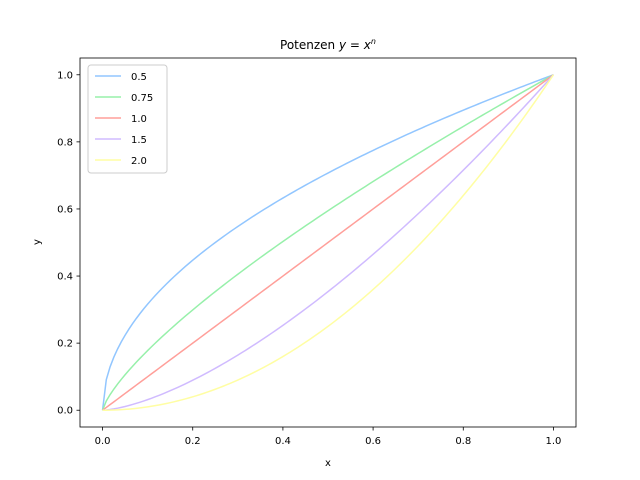 This screenshot has width=640, height=480. What do you see at coordinates (68, 243) in the screenshot?
I see `y-axis-ticks: 0.0 0.2 0.4 0.6 0.8 1.0` at bounding box center [68, 243].